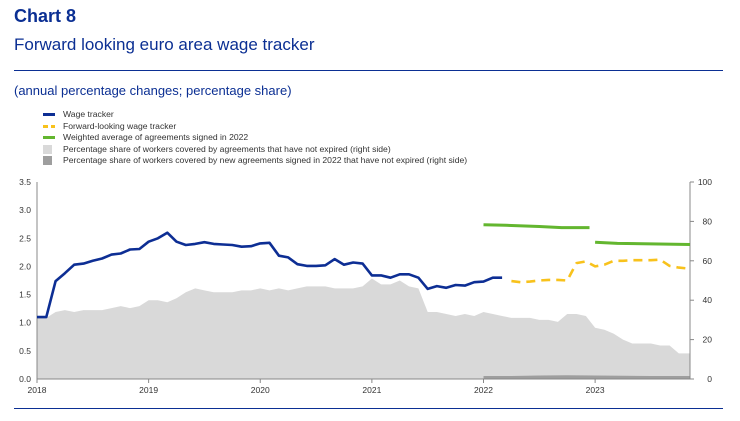 The width and height of the screenshot is (740, 421). I want to click on chart-title: Forward looking euro area wage tracker, so click(164, 44).